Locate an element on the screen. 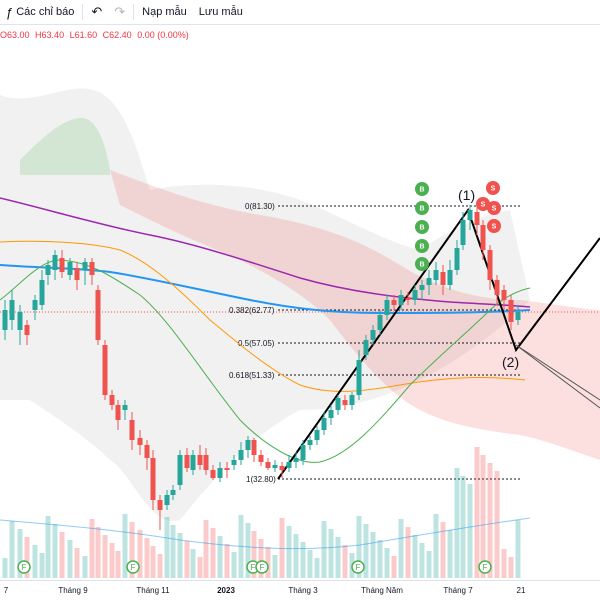 Image resolution: width=600 pixels, height=601 pixels. event-marker-shape is located at coordinates (24, 567).